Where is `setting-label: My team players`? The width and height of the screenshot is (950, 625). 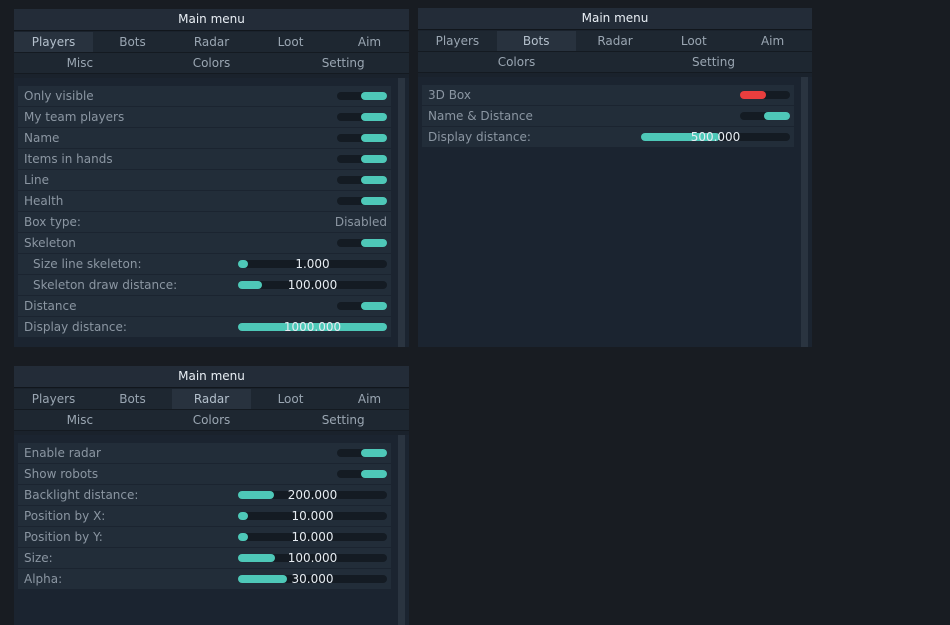
setting-label: My team players is located at coordinates (74, 117).